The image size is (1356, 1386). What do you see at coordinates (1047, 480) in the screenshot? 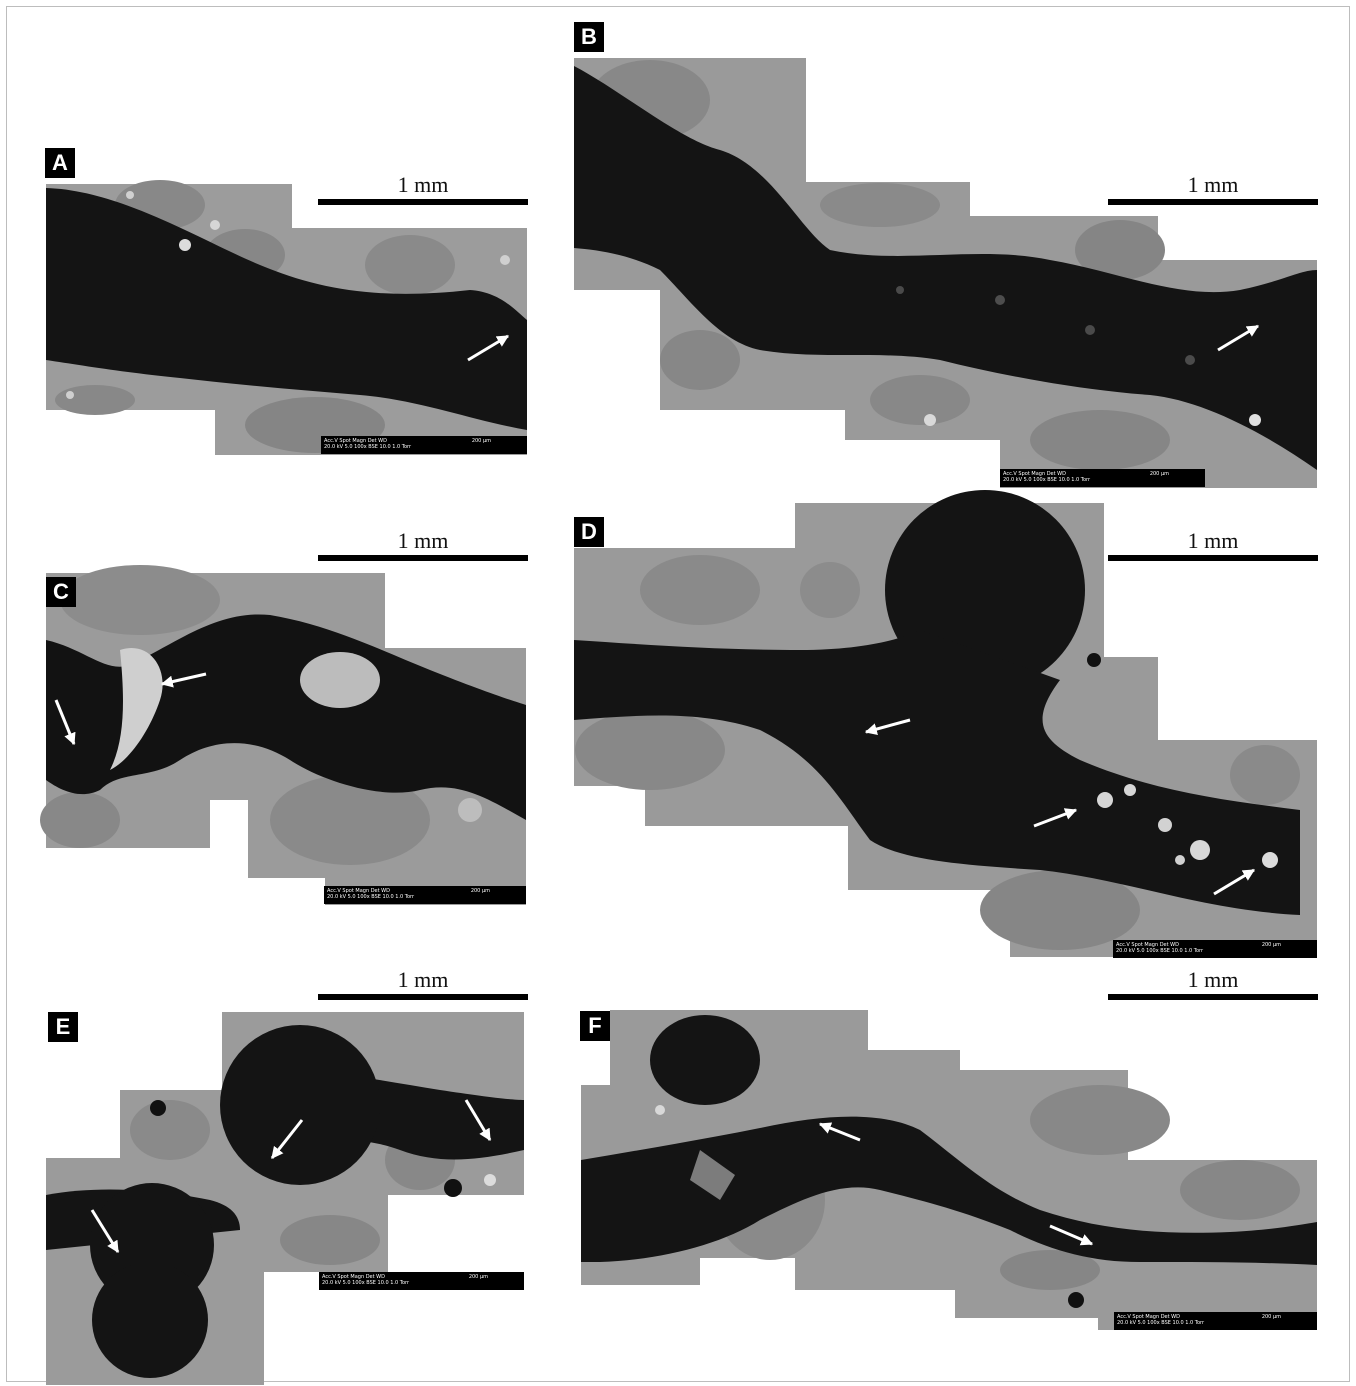
I see `panel-b-databar-row2: 20.0 kV 5.0 100x BSE 10.0 1.0 Torr` at bounding box center [1047, 480].